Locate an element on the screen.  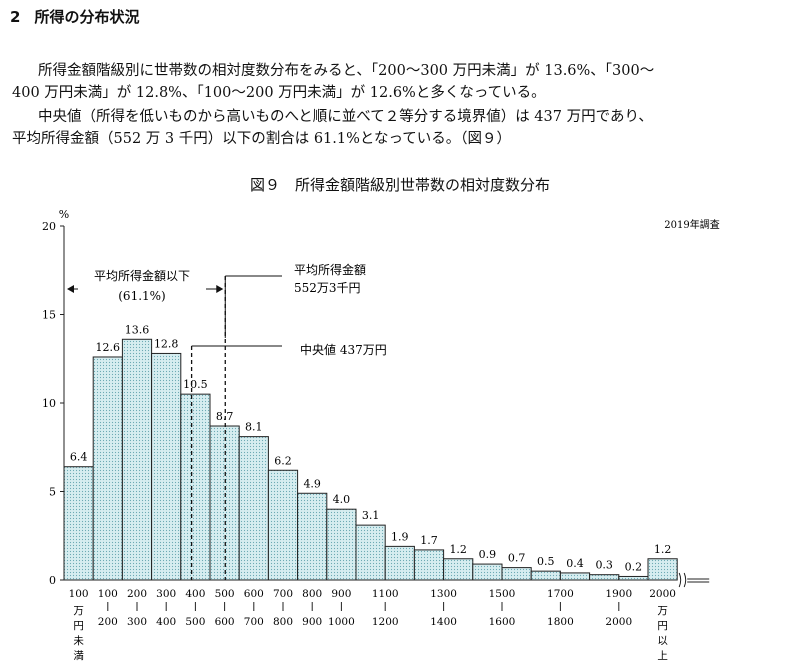
bar-value-label: 1.7 is located at coordinates (429, 540).